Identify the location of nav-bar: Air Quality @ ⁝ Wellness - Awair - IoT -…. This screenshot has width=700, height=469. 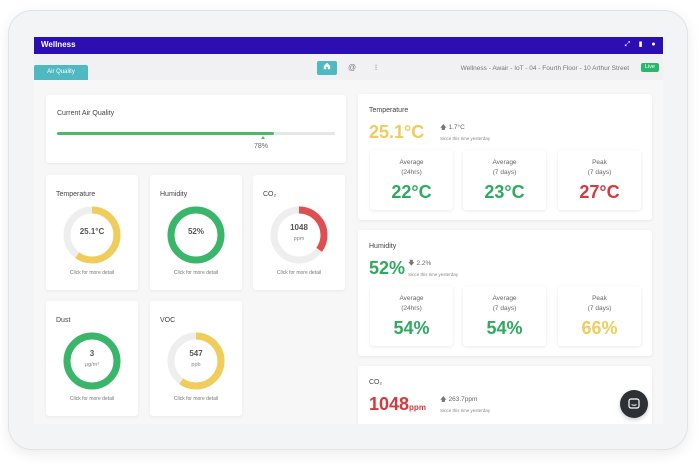
(348, 67).